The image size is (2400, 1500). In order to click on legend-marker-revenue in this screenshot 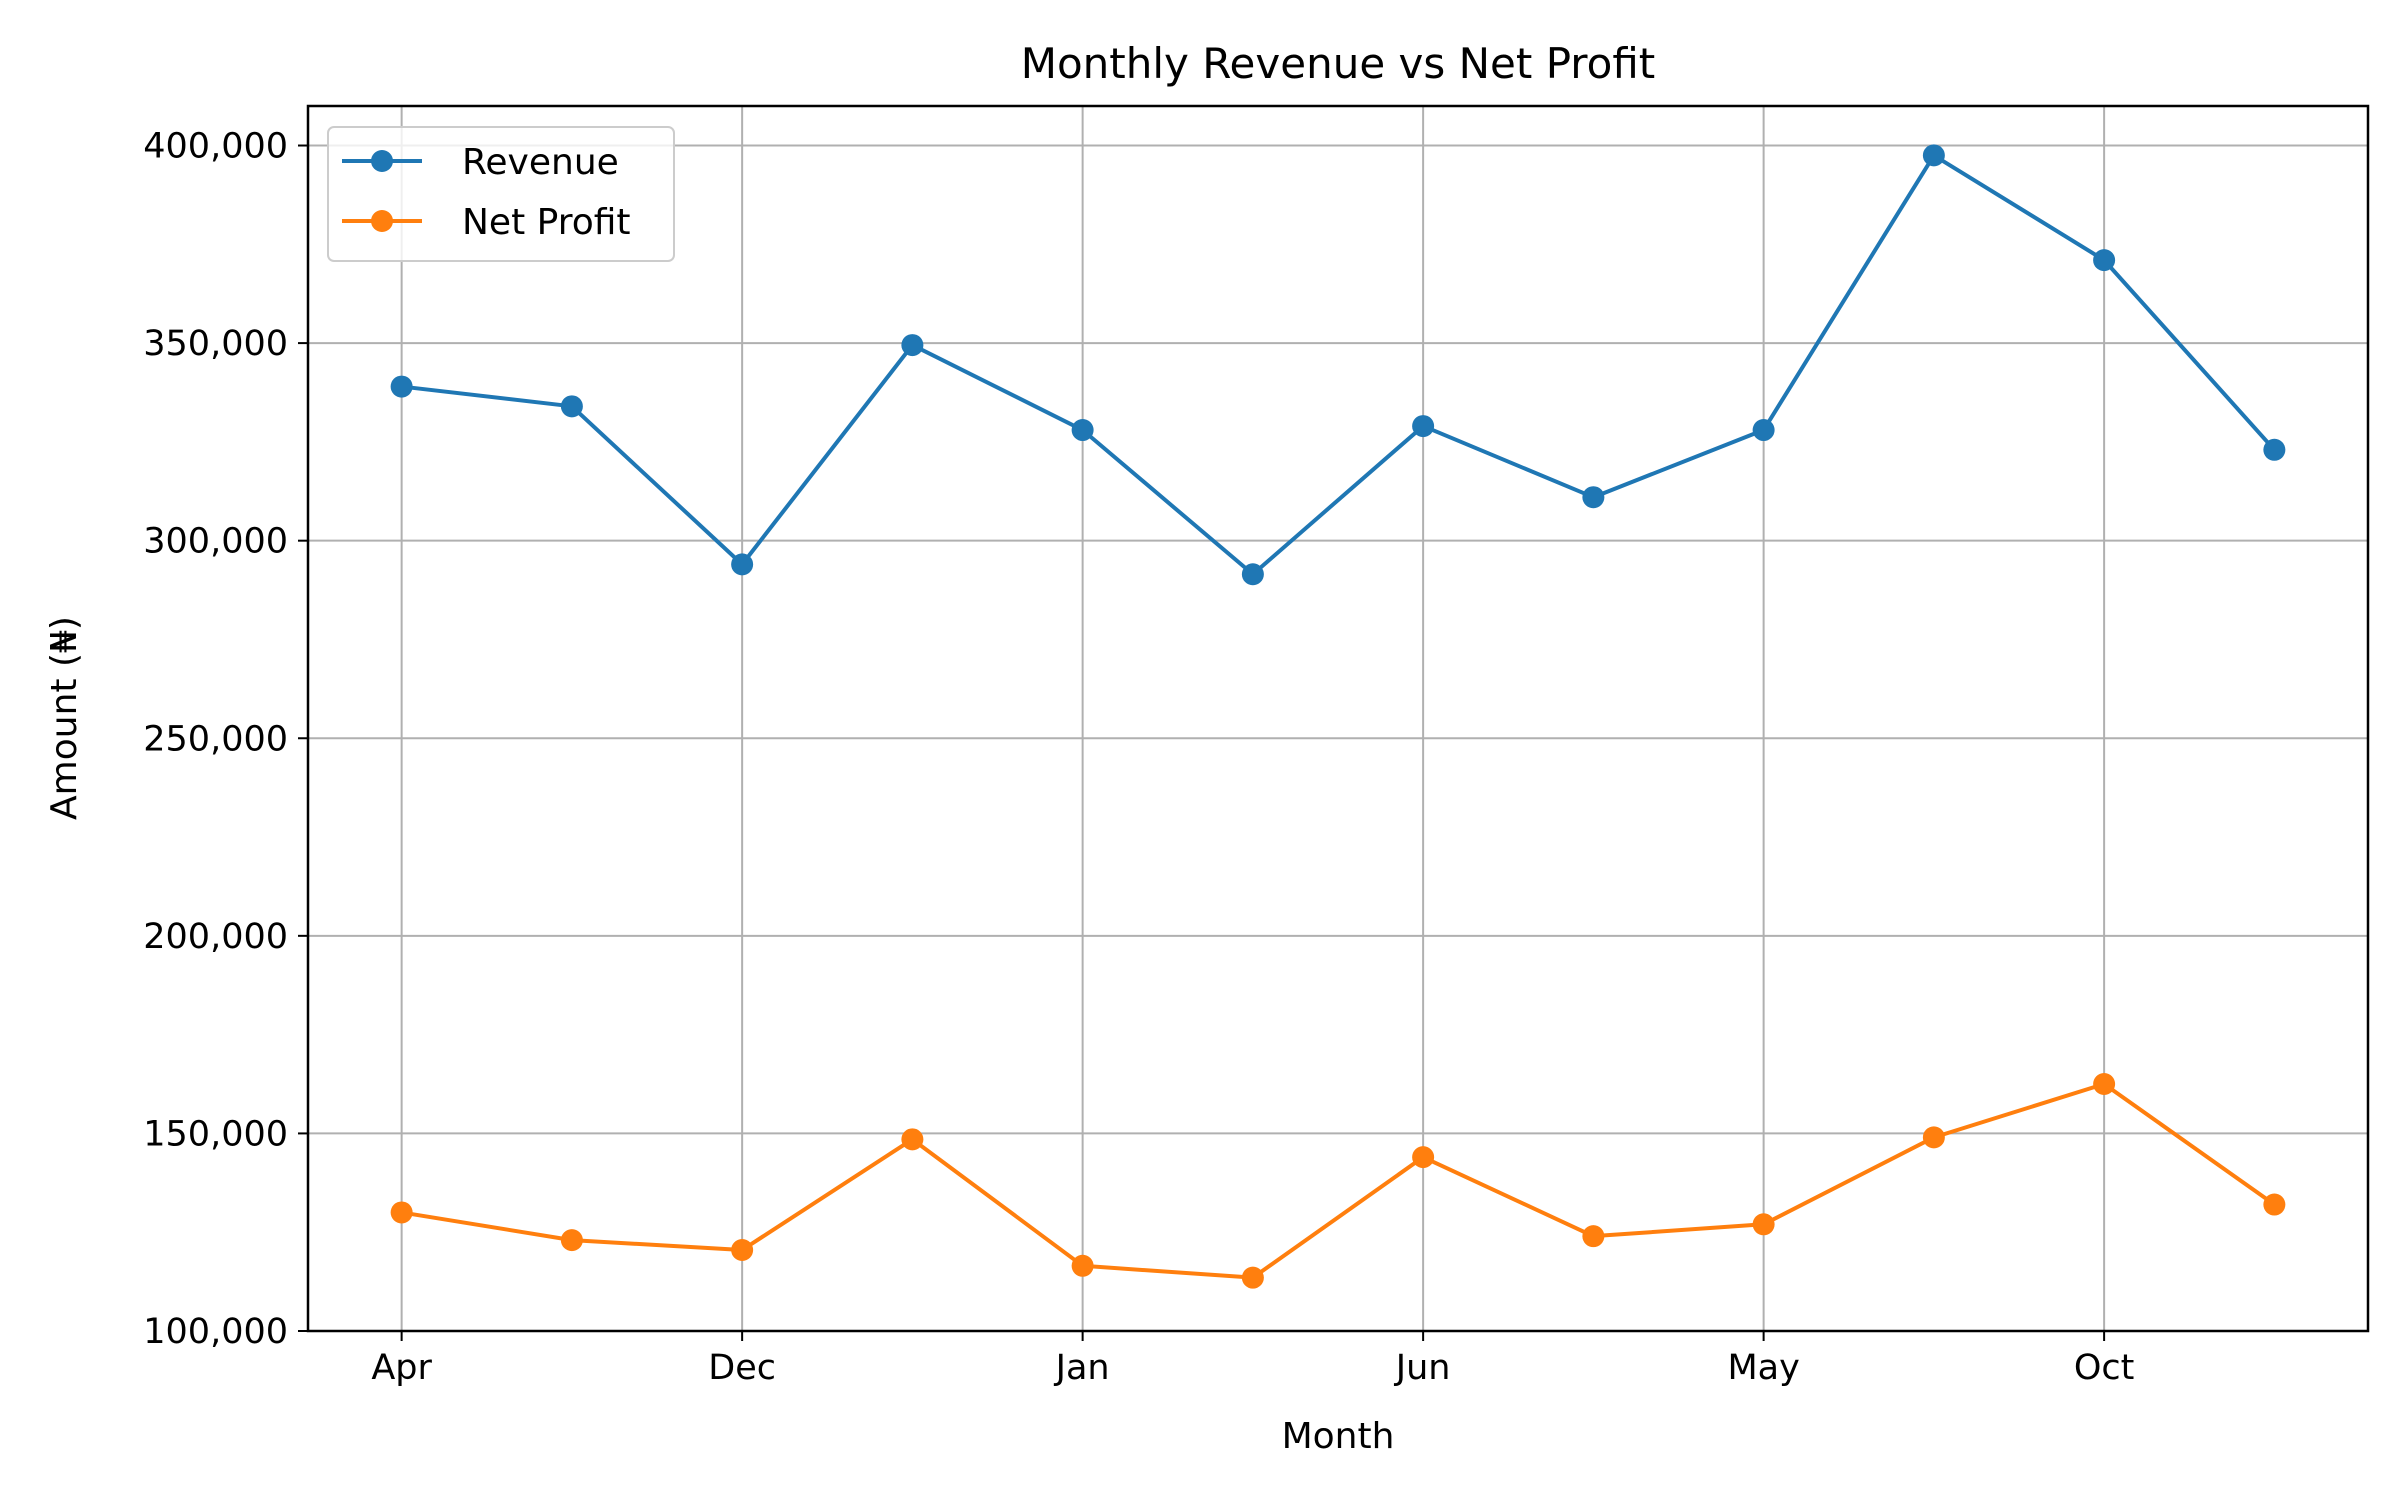, I will do `click(382, 161)`.